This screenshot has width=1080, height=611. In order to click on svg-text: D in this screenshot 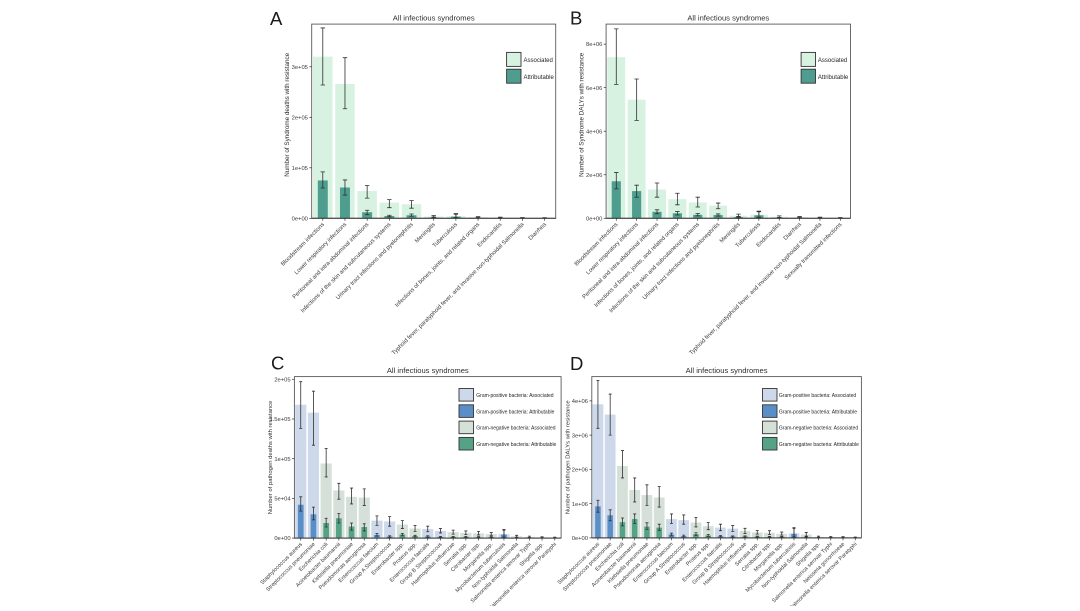, I will do `click(576, 363)`.